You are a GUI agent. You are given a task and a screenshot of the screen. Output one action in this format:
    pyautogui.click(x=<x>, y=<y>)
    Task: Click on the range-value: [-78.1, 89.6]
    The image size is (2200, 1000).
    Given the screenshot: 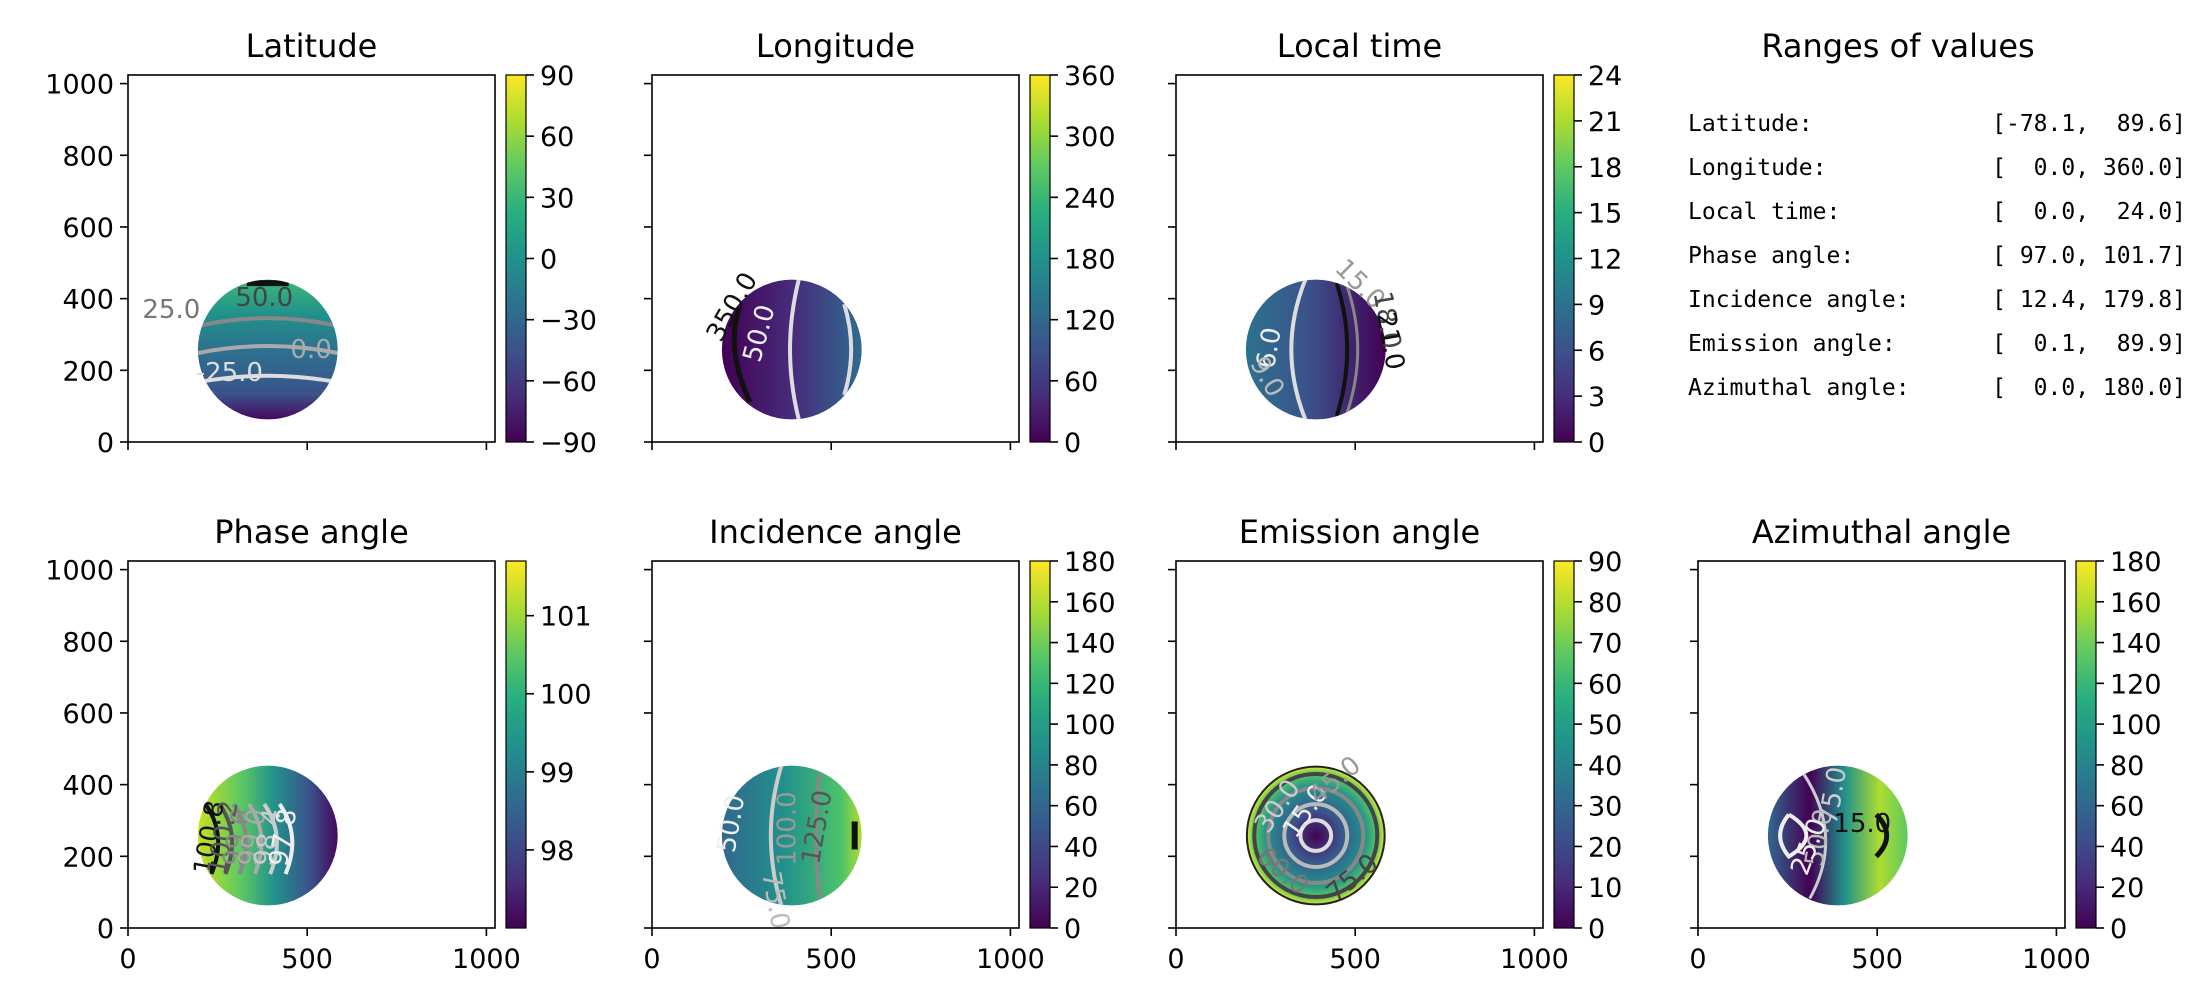 What is the action you would take?
    pyautogui.click(x=2089, y=124)
    